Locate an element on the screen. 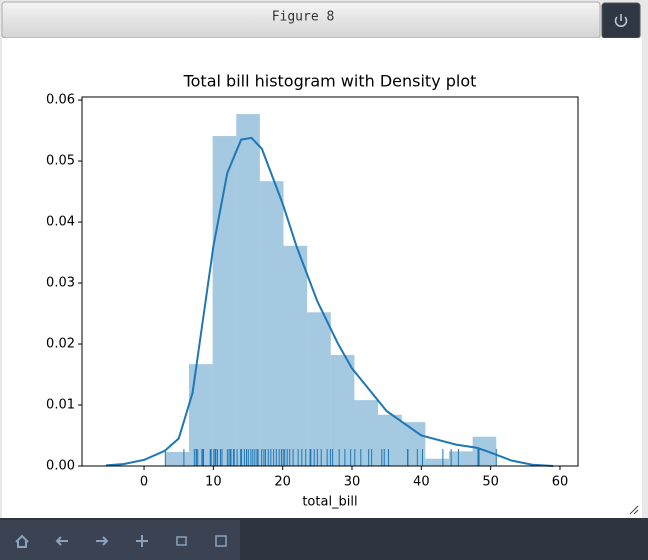 This screenshot has height=560, width=648. y-tick-label: 0.06 is located at coordinates (60, 100).